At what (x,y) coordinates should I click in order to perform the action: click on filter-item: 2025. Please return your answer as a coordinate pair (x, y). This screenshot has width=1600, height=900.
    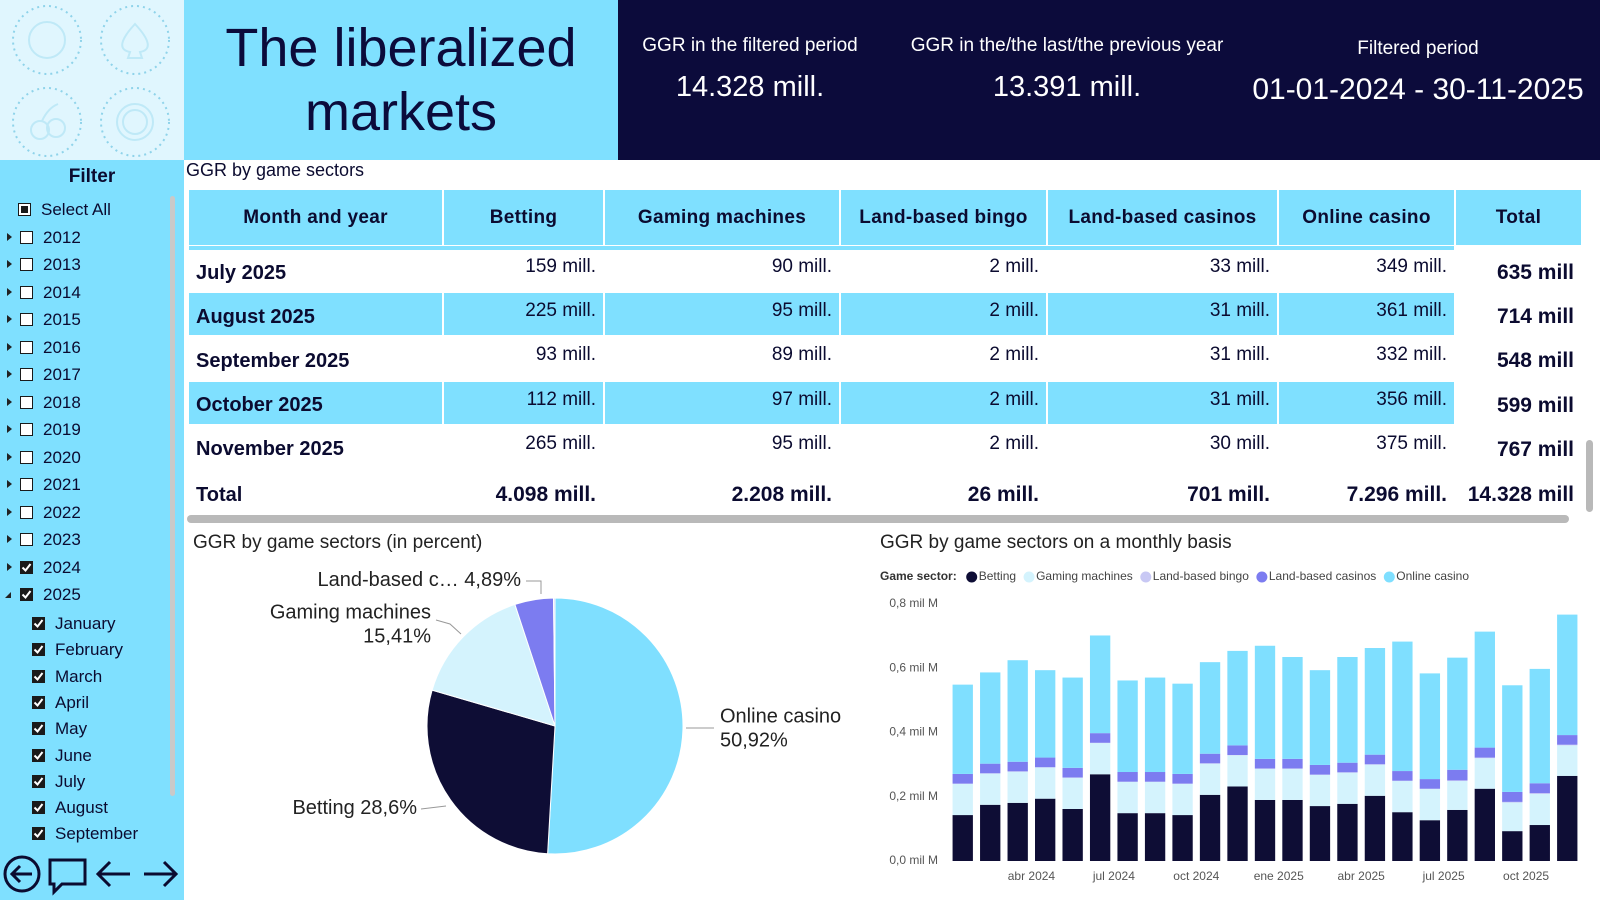
    Looking at the image, I should click on (84, 595).